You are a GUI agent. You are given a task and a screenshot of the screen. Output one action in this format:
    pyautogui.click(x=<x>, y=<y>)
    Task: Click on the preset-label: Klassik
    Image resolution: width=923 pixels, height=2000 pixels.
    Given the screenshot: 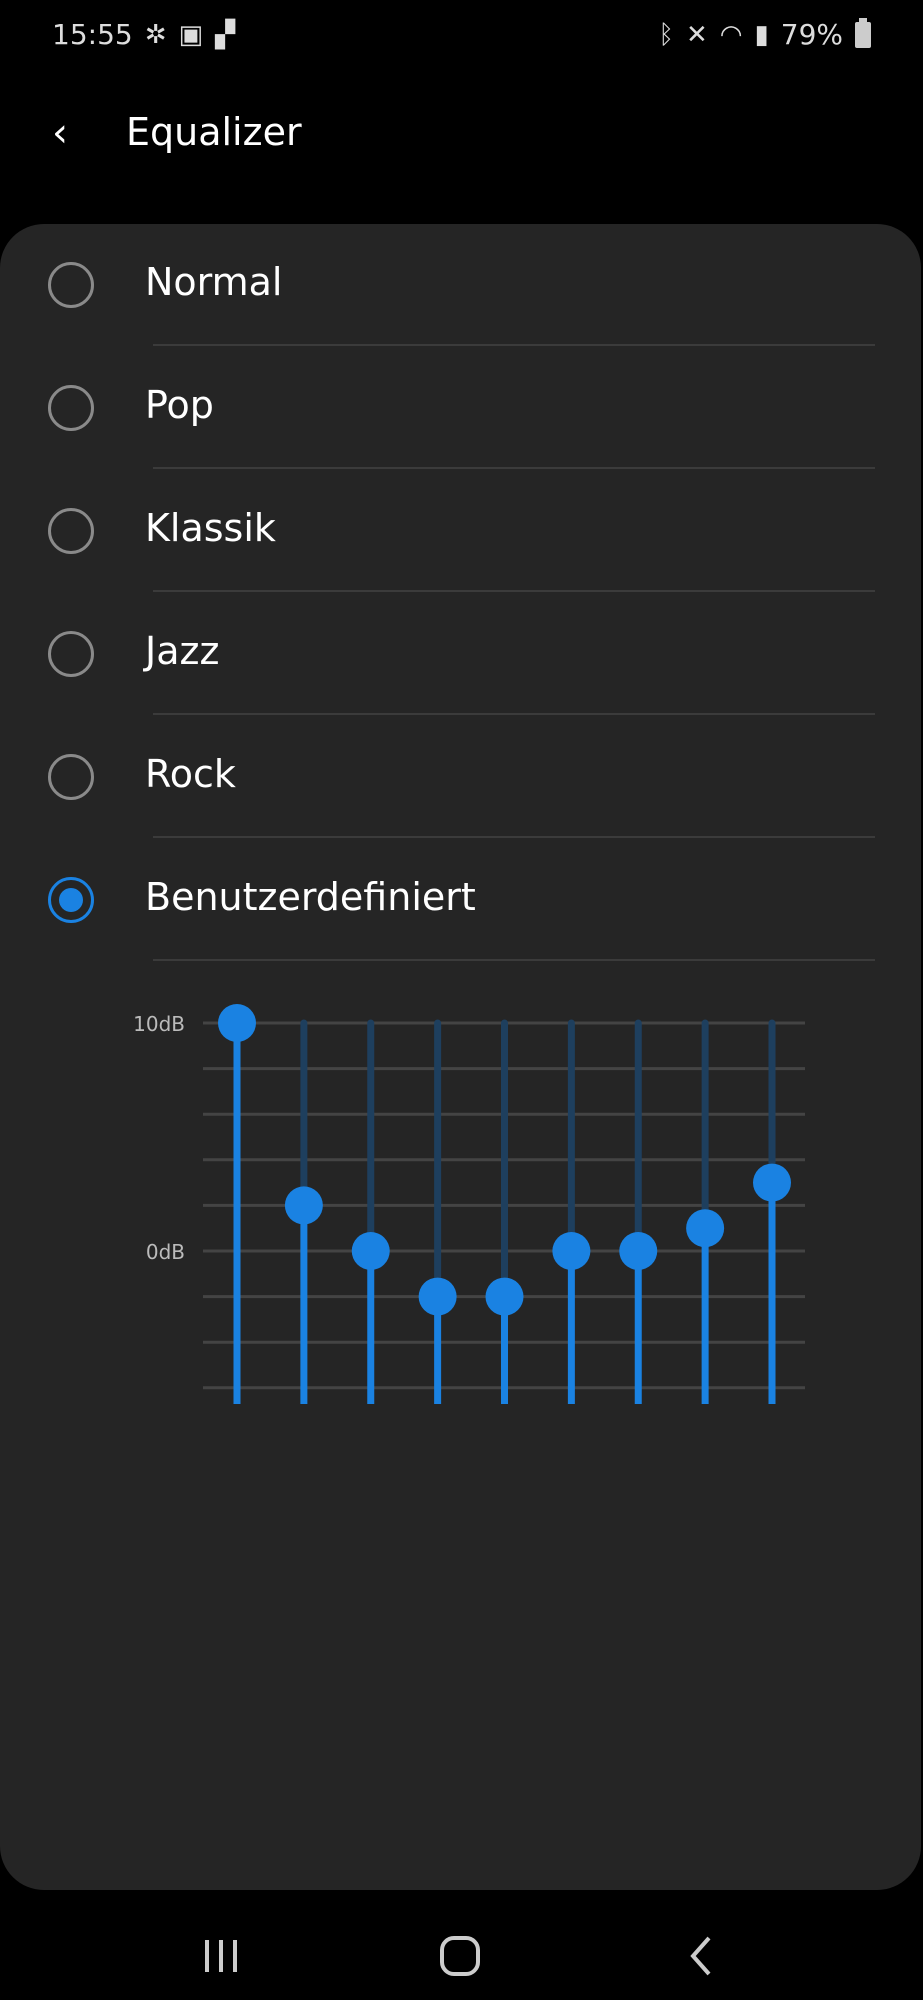 What is the action you would take?
    pyautogui.click(x=210, y=528)
    